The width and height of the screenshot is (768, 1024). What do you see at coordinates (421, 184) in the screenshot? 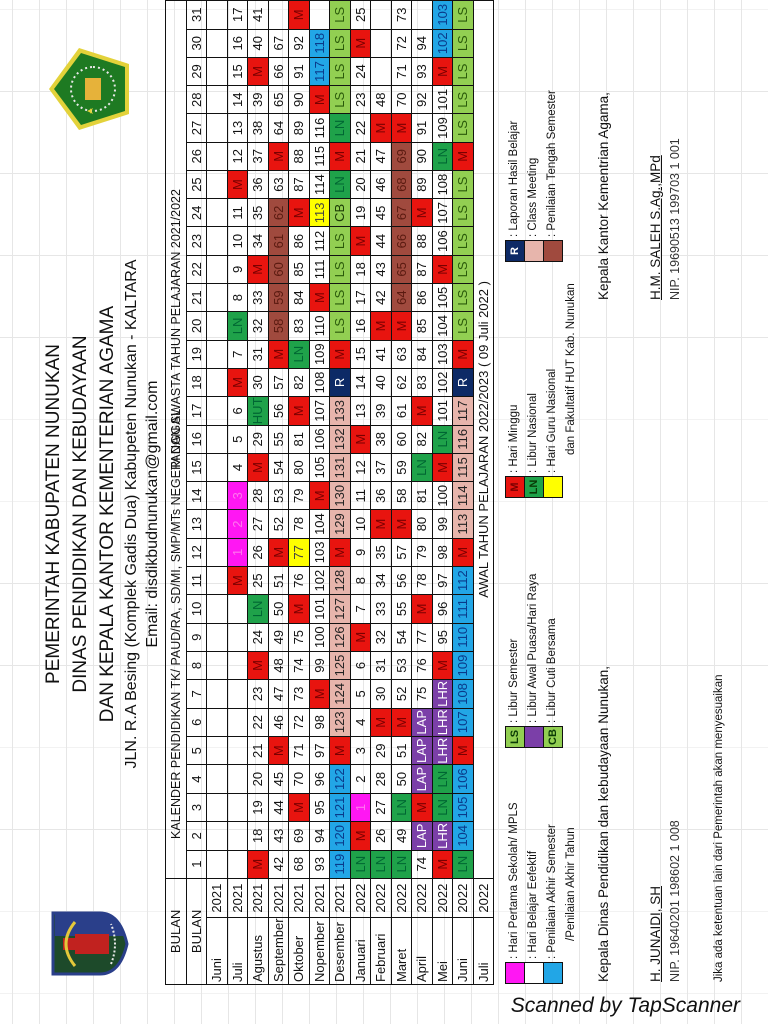
I see `day-cell: 89` at bounding box center [421, 184].